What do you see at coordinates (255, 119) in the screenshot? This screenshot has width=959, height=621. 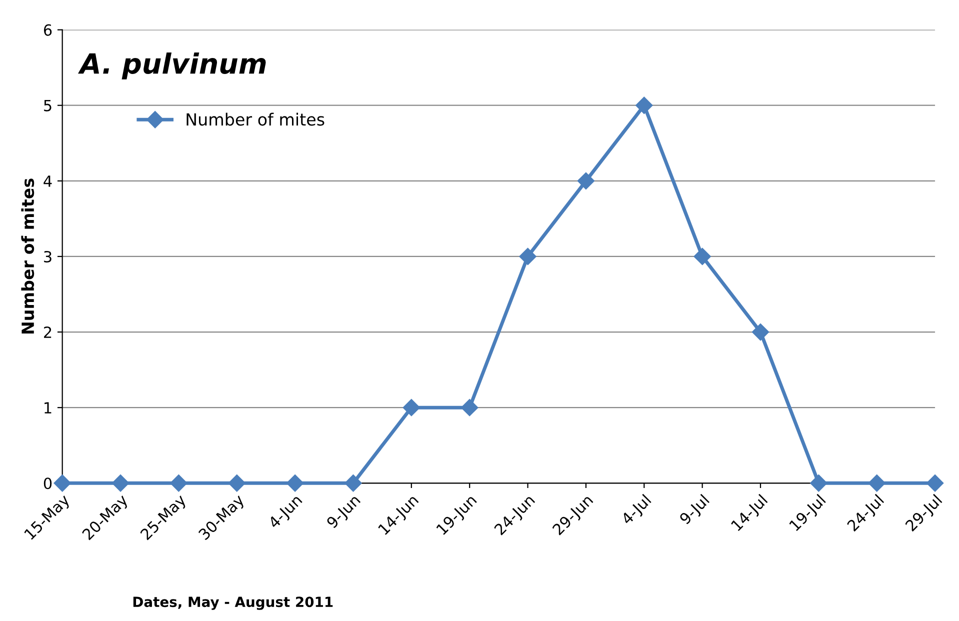 I see `legend-label: Number of mites` at bounding box center [255, 119].